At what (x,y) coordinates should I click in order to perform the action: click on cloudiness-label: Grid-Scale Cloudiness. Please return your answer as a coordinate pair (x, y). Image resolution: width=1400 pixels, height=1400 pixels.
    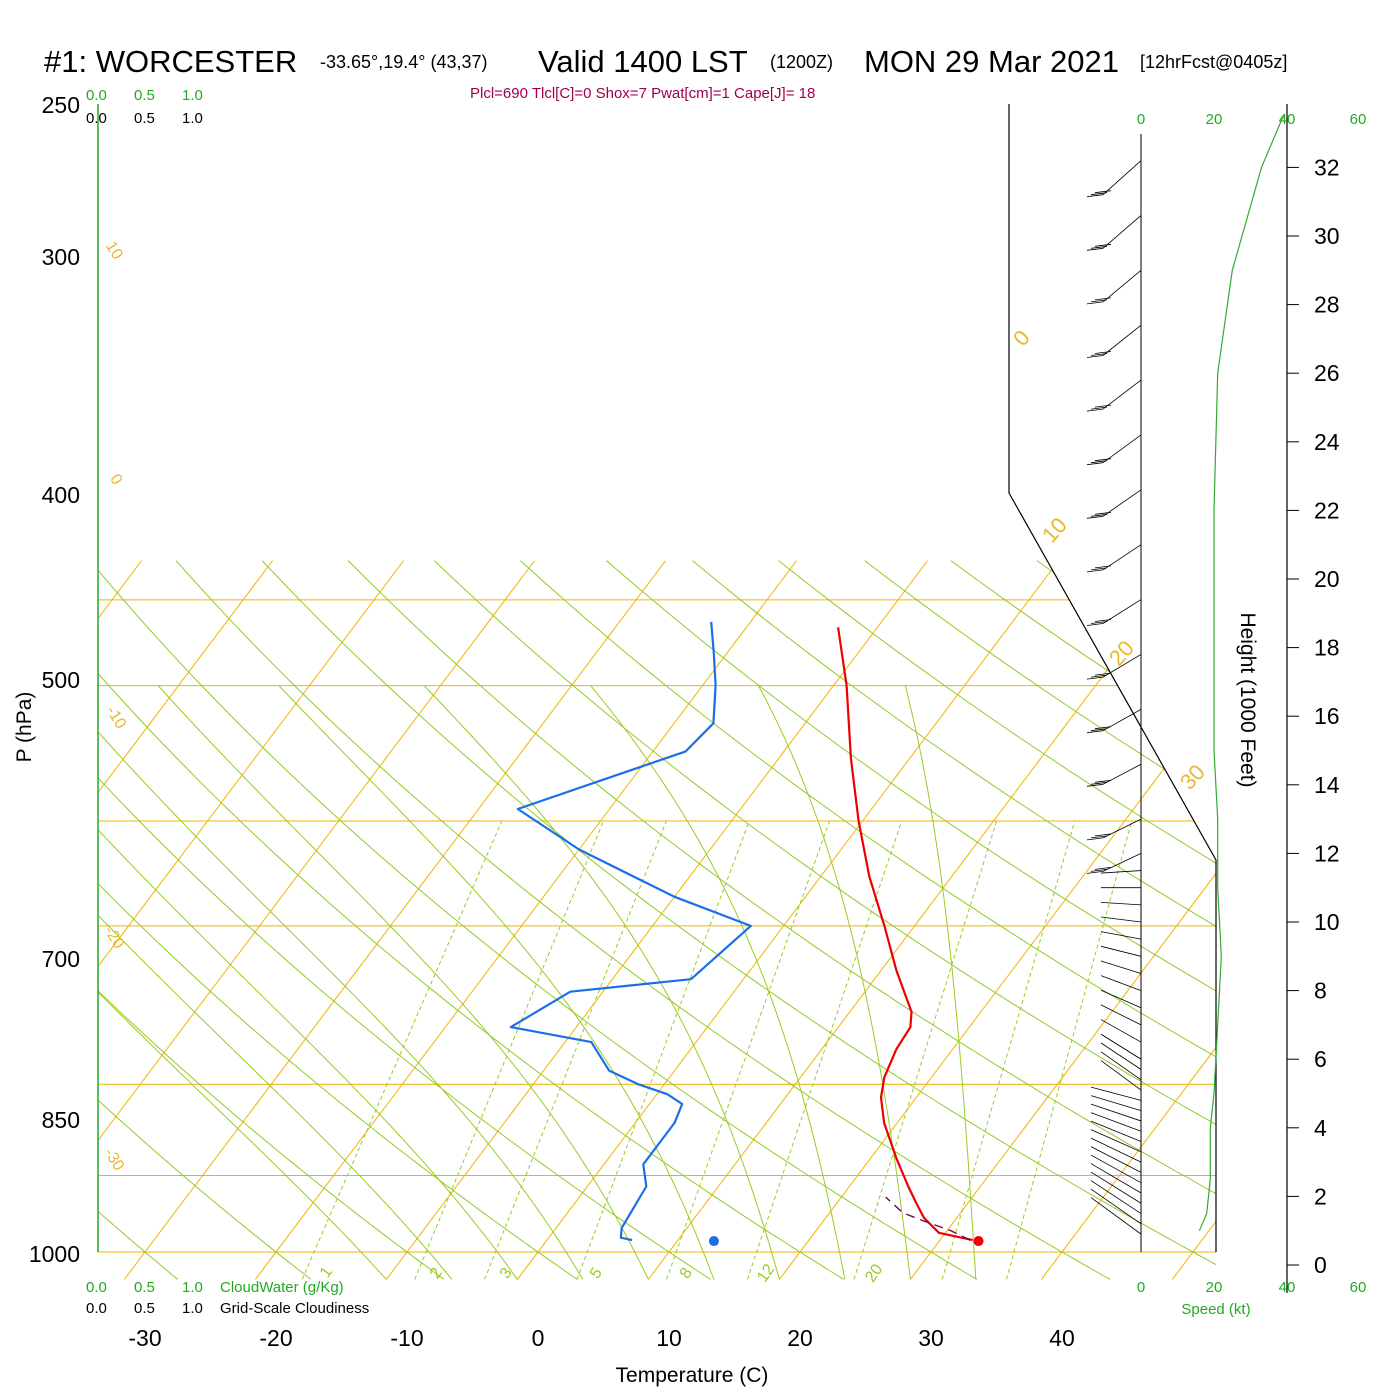
    Looking at the image, I should click on (294, 1308).